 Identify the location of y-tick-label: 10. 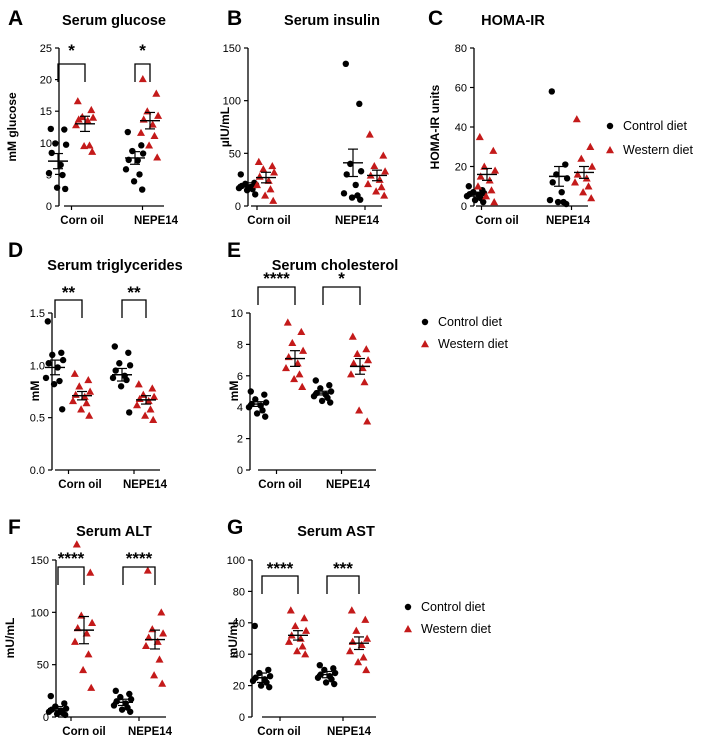
(237, 314).